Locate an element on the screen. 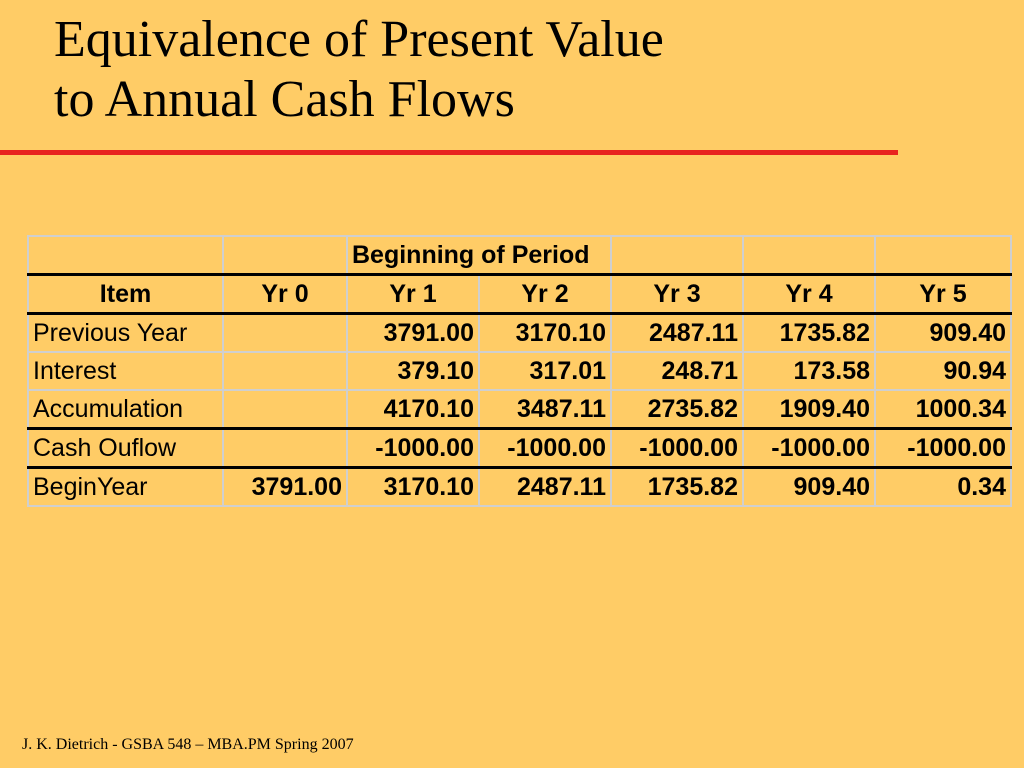 The image size is (1024, 768). column-header-yr5: Yr 5 is located at coordinates (943, 294).